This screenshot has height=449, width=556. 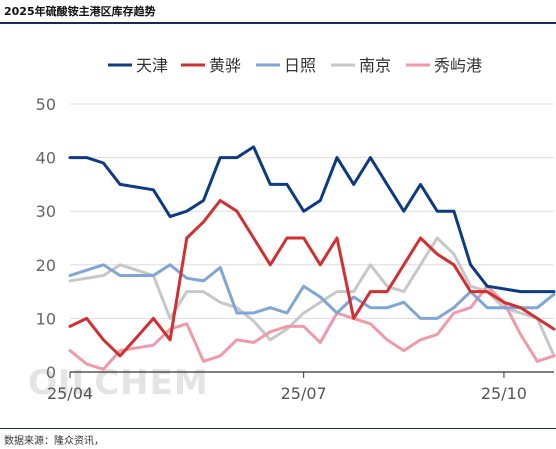 I want to click on legend-label: 黄骅, so click(x=225, y=65).